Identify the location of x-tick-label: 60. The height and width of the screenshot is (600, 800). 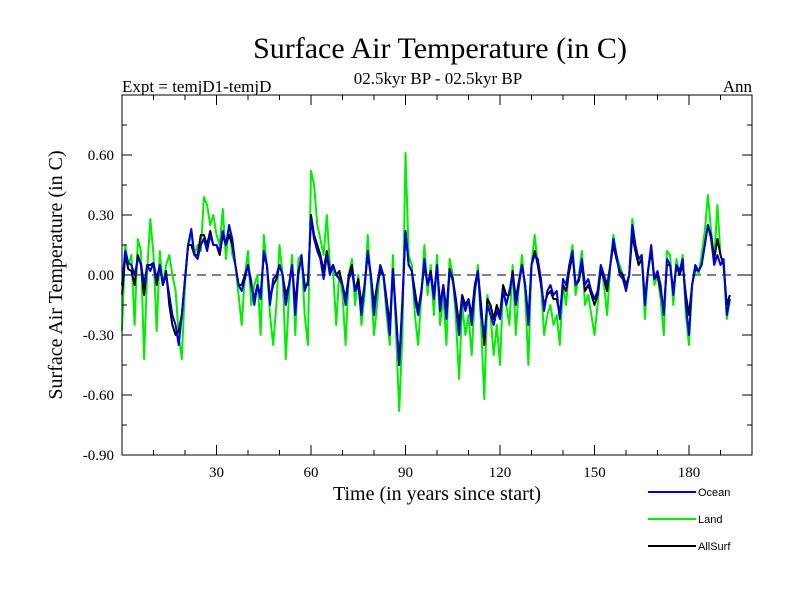
(311, 473).